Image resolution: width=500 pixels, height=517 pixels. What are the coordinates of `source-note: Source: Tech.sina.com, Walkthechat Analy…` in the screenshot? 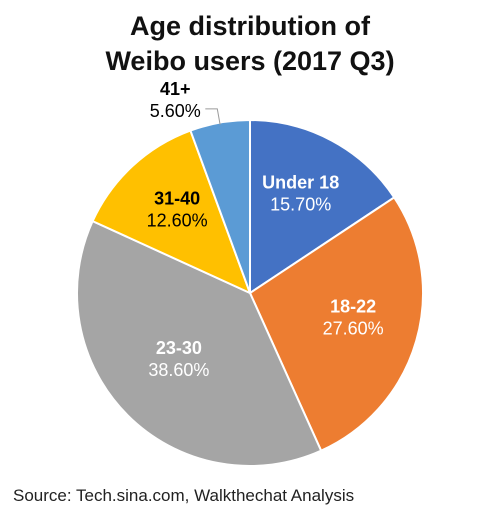 It's located at (183, 495).